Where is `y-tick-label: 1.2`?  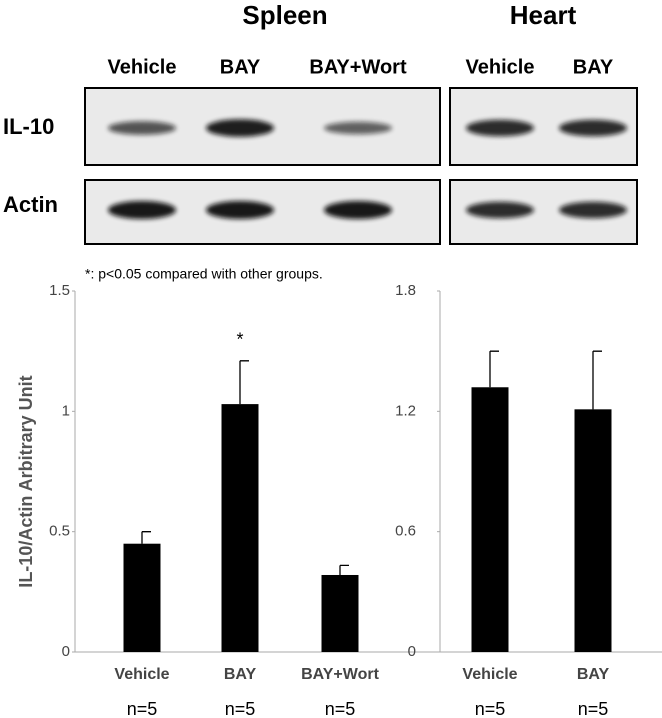 y-tick-label: 1.2 is located at coordinates (405, 410).